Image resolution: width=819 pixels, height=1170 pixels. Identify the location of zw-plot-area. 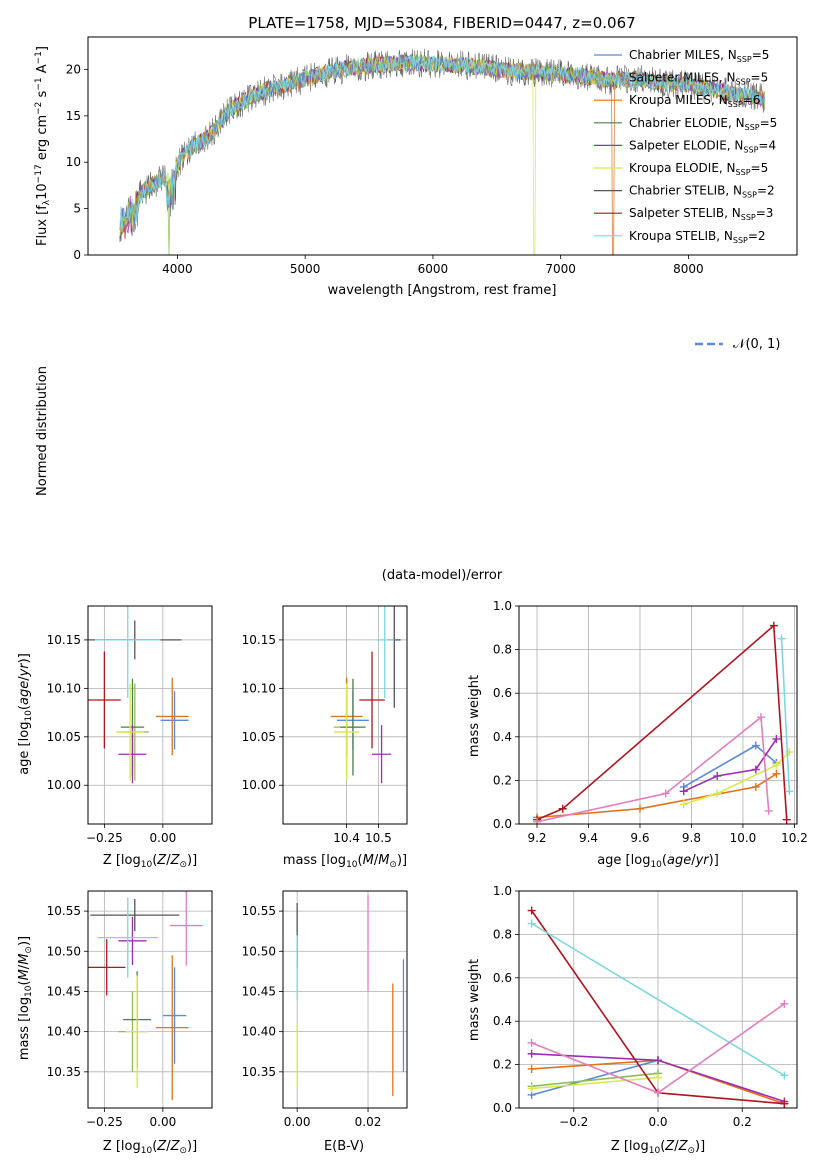
(658, 1007).